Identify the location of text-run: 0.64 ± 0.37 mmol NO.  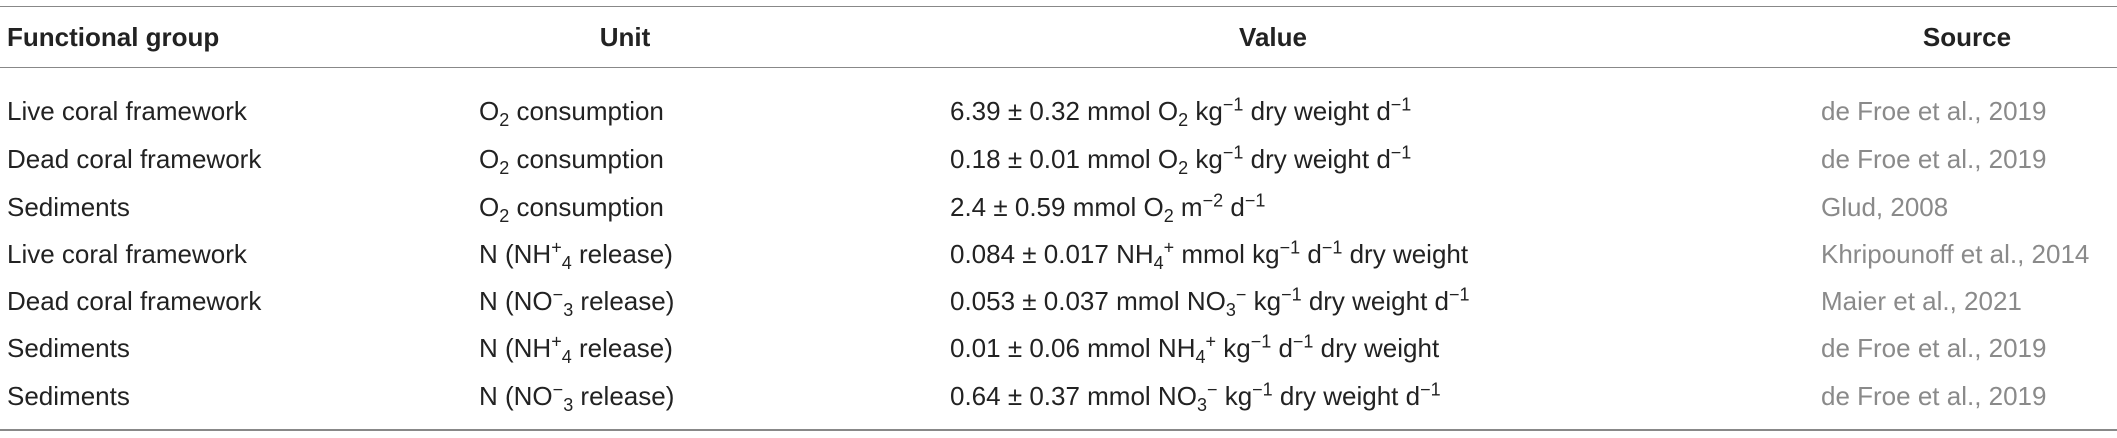
(1073, 396).